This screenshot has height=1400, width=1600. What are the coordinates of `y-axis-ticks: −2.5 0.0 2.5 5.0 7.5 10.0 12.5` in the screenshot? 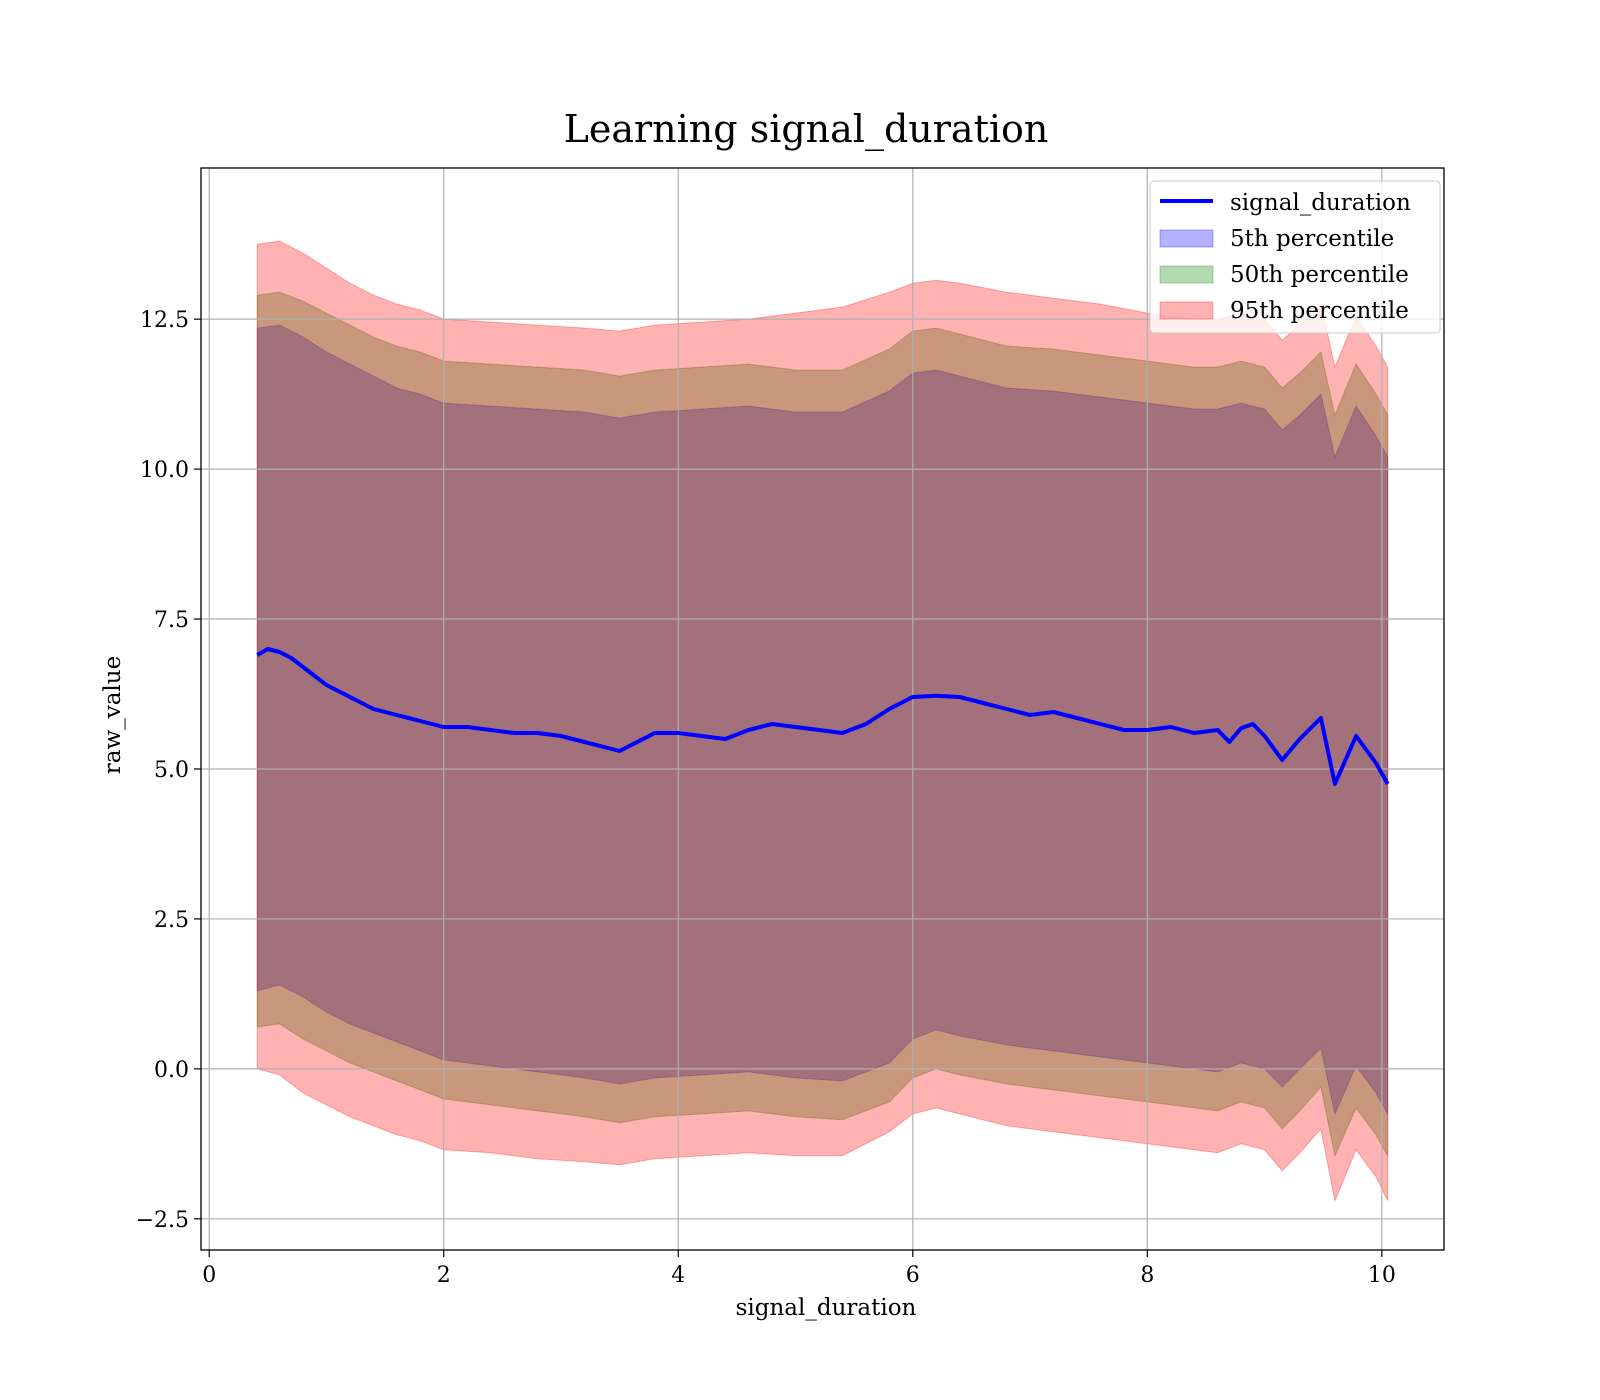 It's located at (168, 770).